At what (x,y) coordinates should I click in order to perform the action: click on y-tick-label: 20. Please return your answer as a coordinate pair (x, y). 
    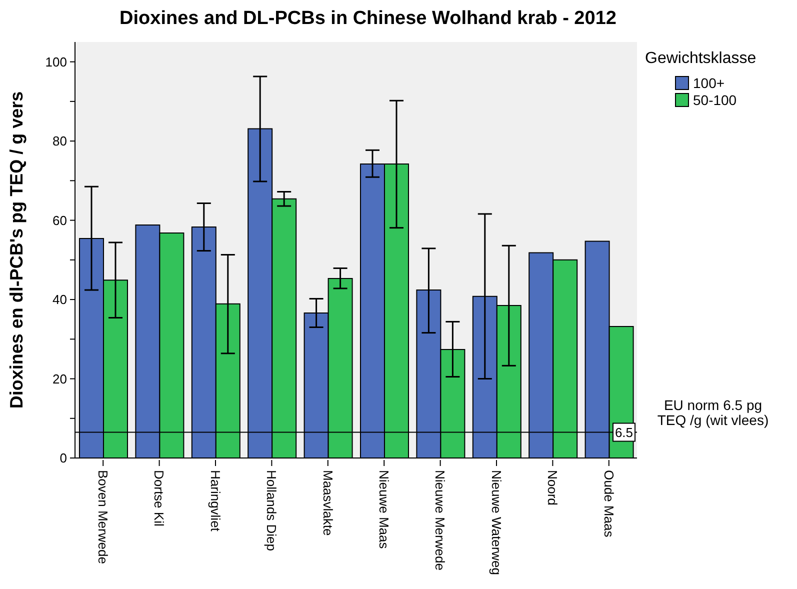
    Looking at the image, I should click on (59, 378).